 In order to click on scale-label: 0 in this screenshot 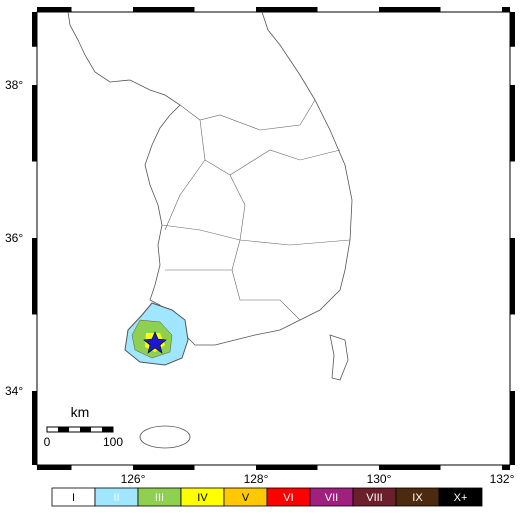, I will do `click(47, 442)`.